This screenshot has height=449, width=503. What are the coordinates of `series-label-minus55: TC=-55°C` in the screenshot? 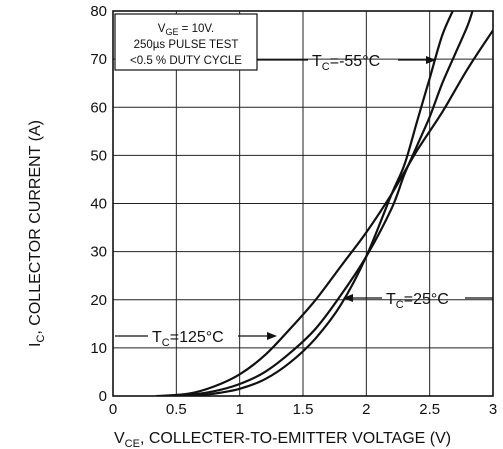 It's located at (346, 63).